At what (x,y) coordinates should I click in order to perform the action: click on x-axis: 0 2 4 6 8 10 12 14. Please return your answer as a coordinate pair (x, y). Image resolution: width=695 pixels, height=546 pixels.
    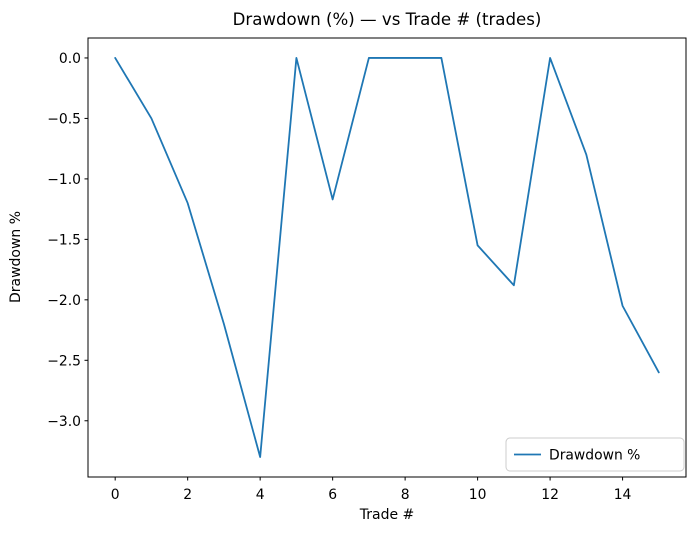
    Looking at the image, I should click on (371, 490).